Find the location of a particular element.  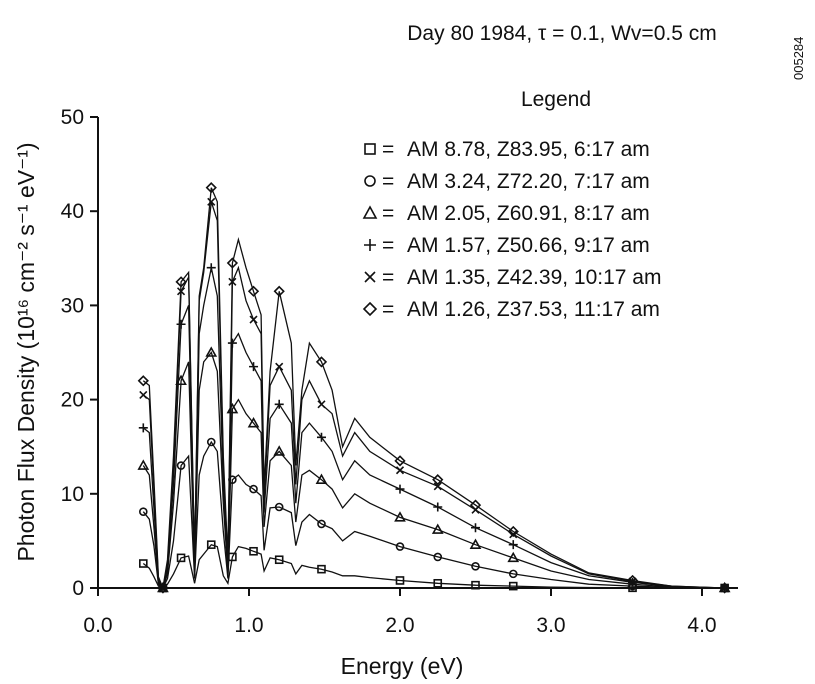

y-tick-group: 0 10 20 30 40 50 is located at coordinates (79, 353).